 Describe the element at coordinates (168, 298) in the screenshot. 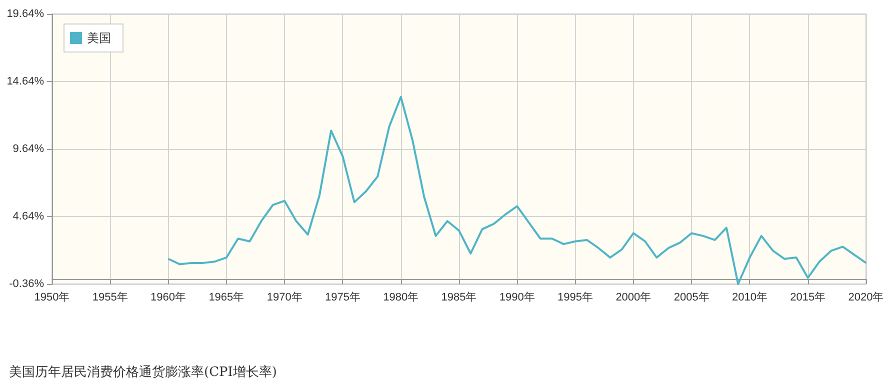

I see `x-tick-label: 1960年` at that location.